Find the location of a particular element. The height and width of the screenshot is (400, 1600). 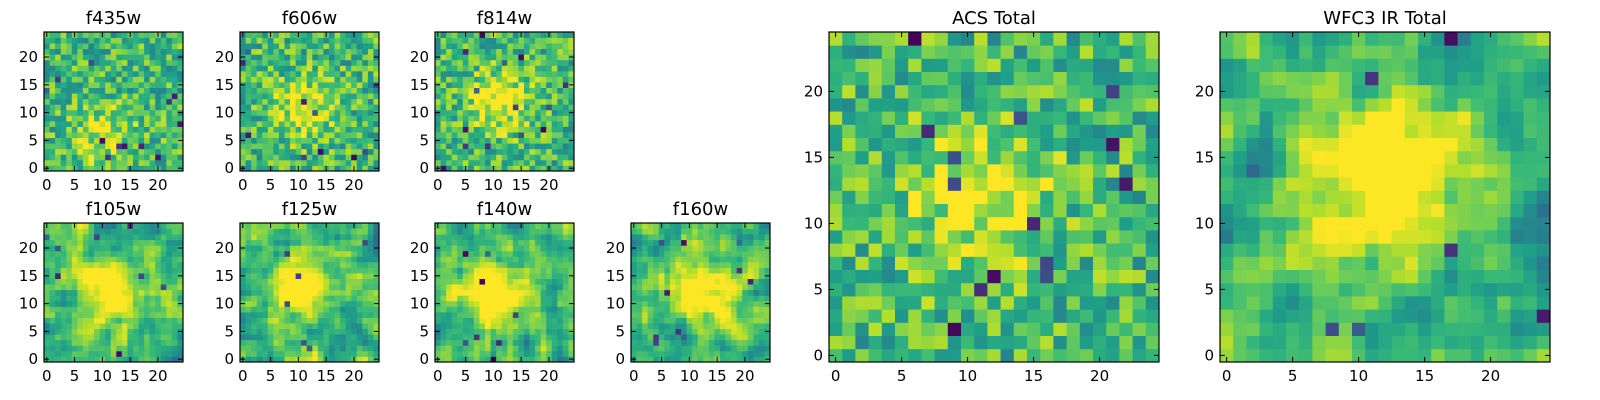

y-tick-label: 20 is located at coordinates (28, 57).